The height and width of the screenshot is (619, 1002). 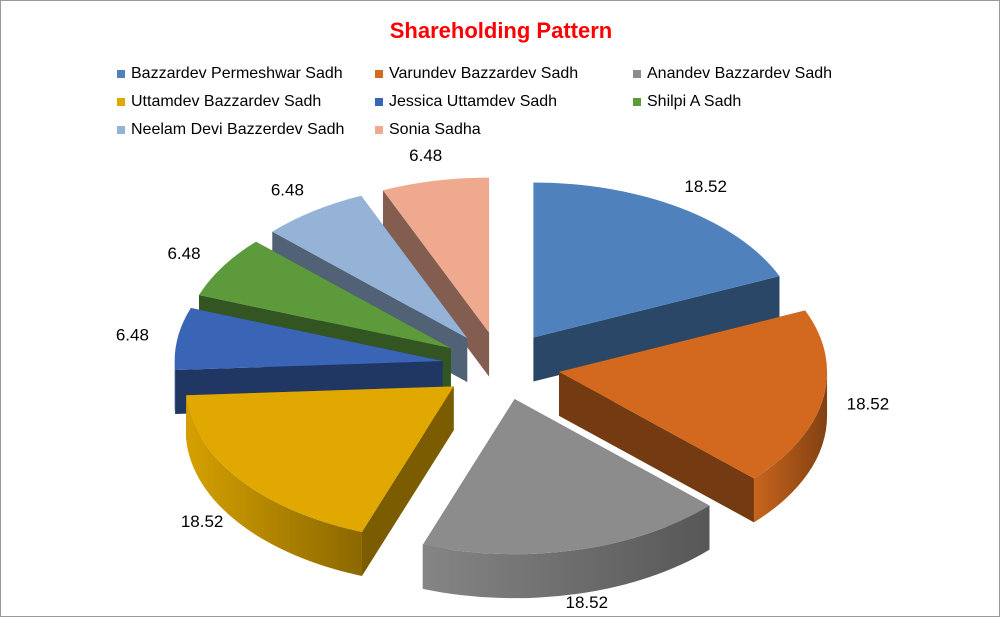 I want to click on legend-item: Jessica Uttamdev Sadh, so click(x=504, y=102).